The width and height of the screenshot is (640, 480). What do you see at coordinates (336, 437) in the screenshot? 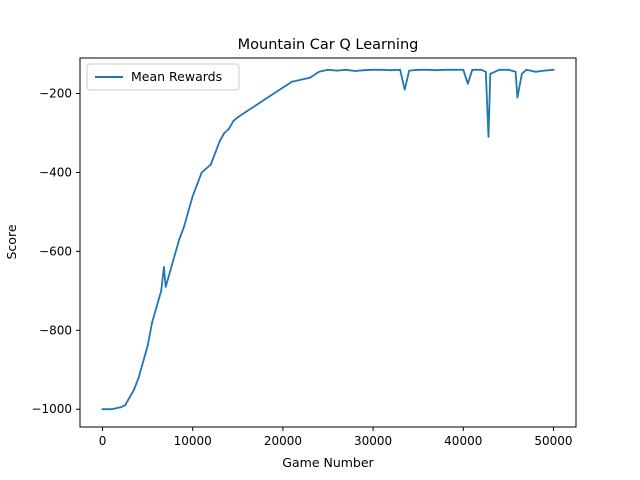
I see `x-axis: 0 10000 20000 30000 40000 50000` at bounding box center [336, 437].